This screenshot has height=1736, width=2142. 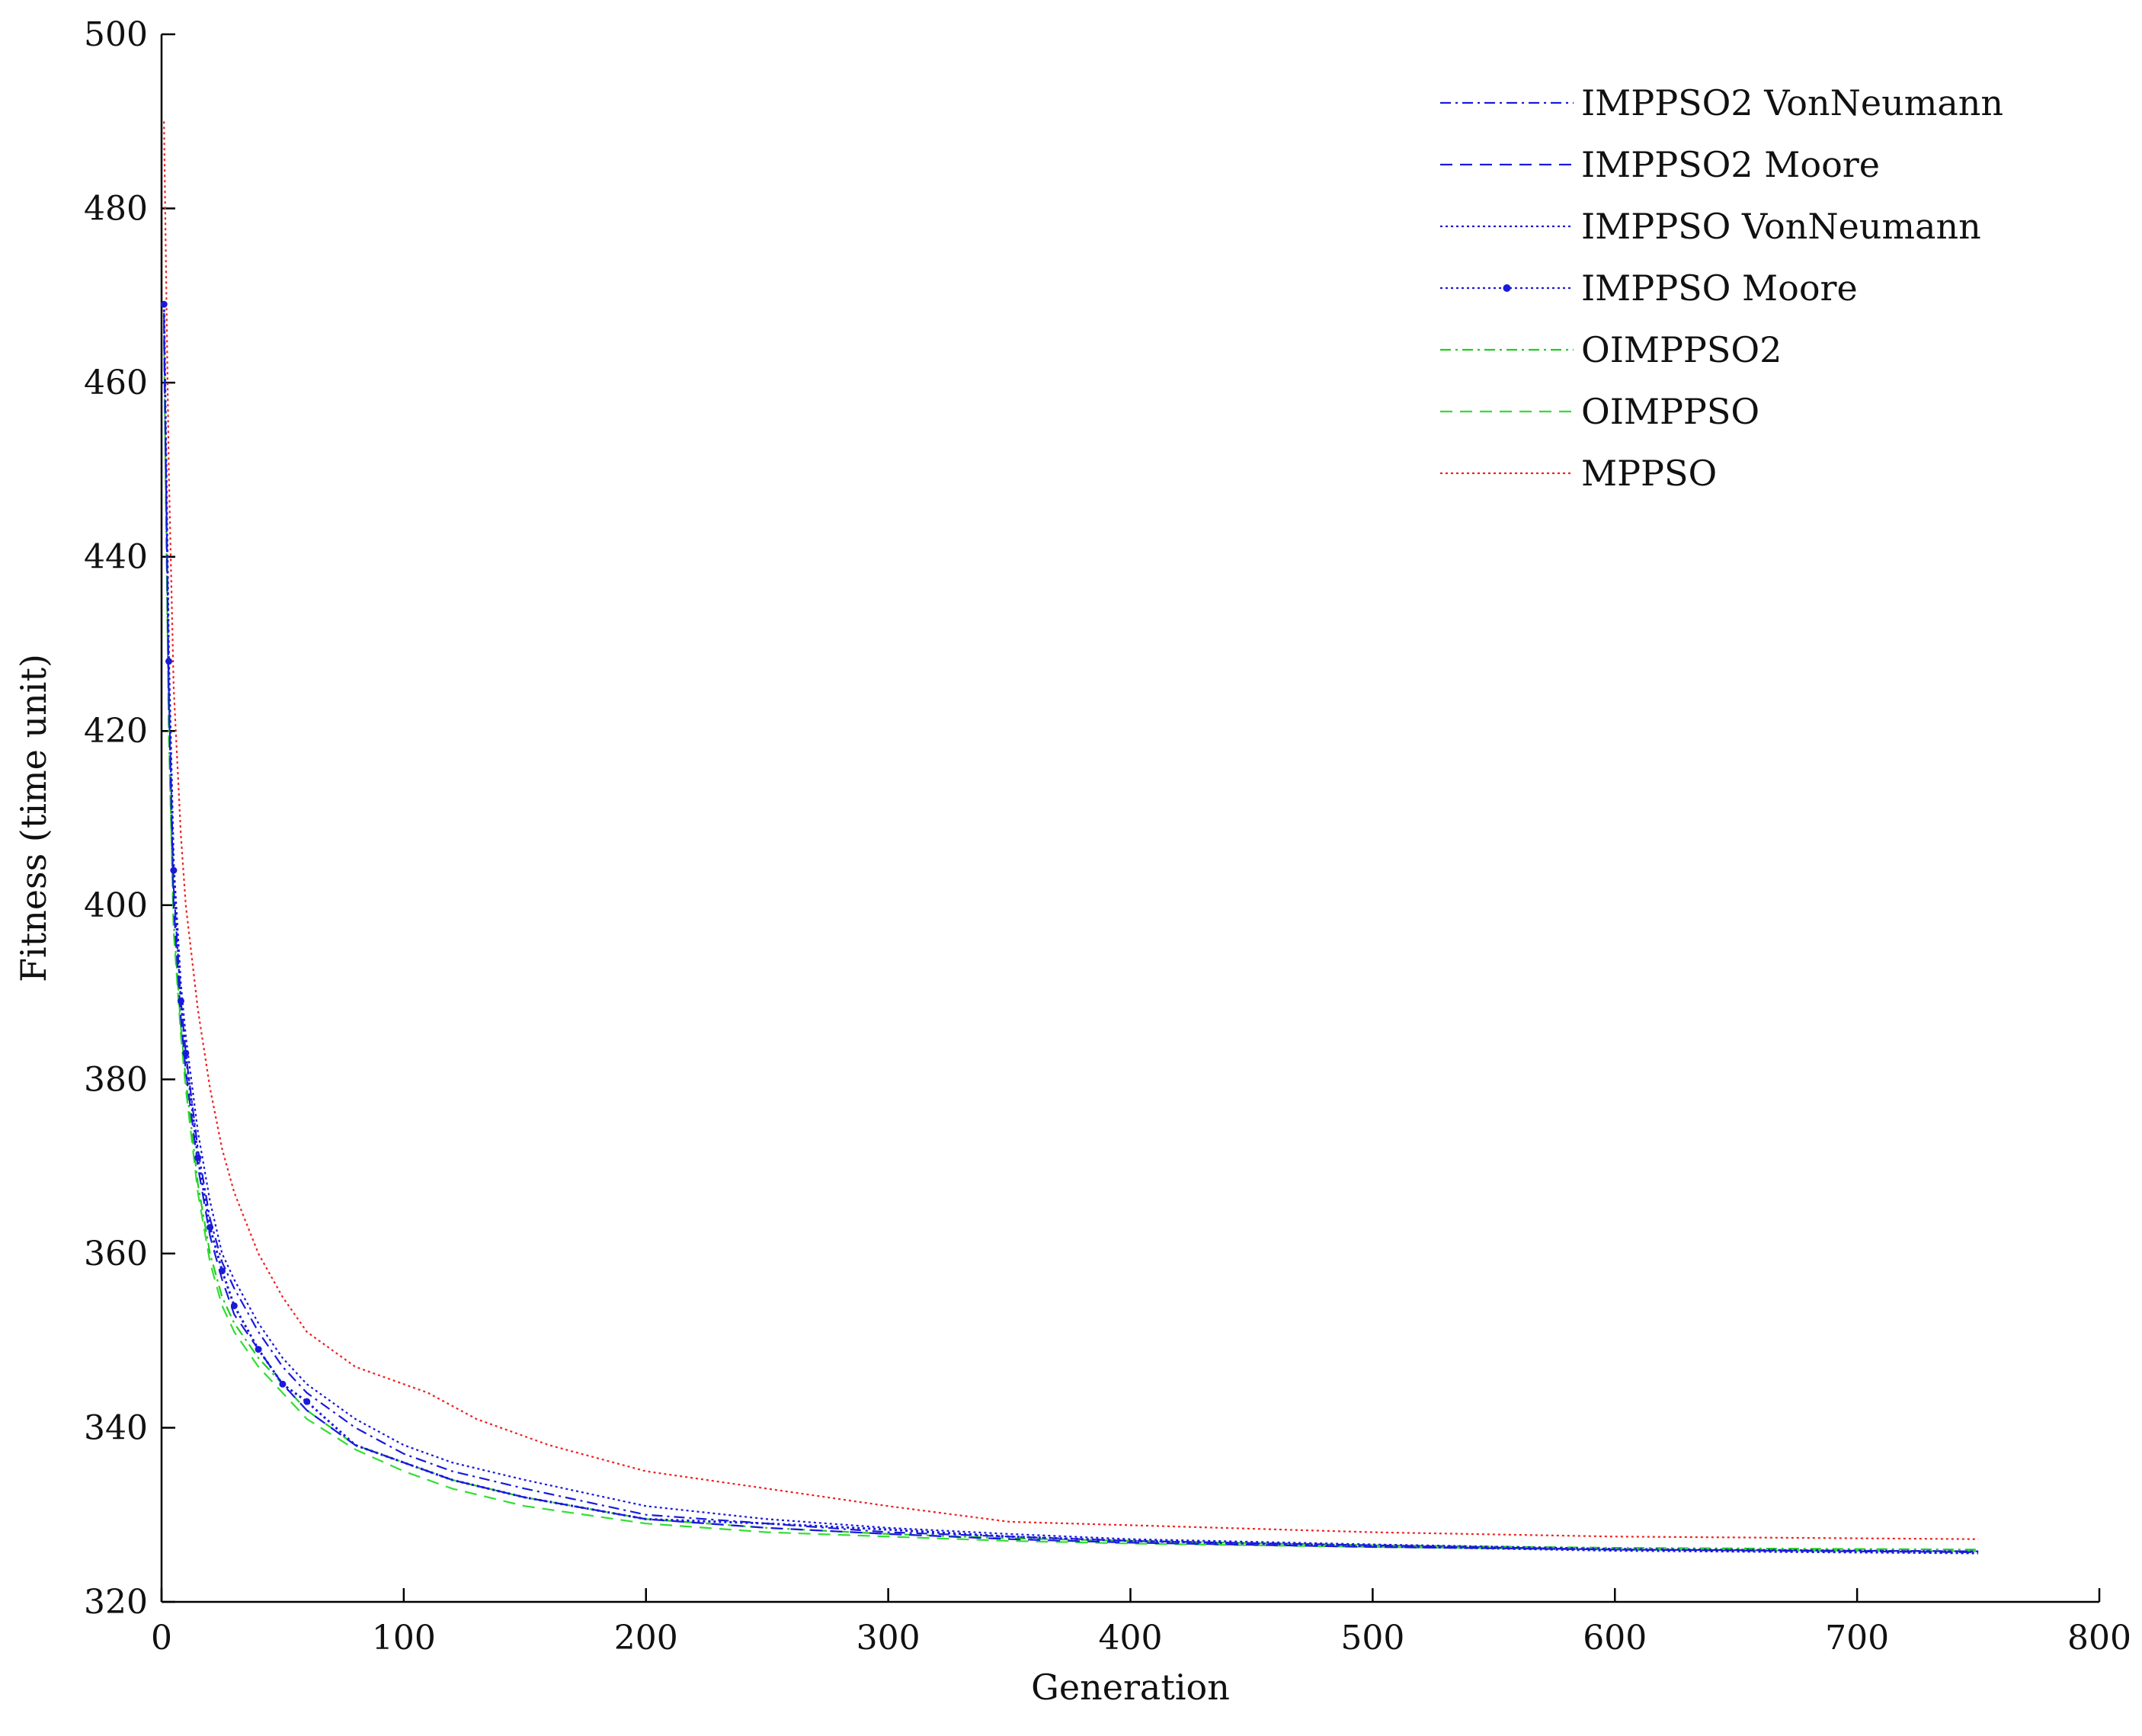 I want to click on x-tick-label: 800, so click(x=2099, y=1639).